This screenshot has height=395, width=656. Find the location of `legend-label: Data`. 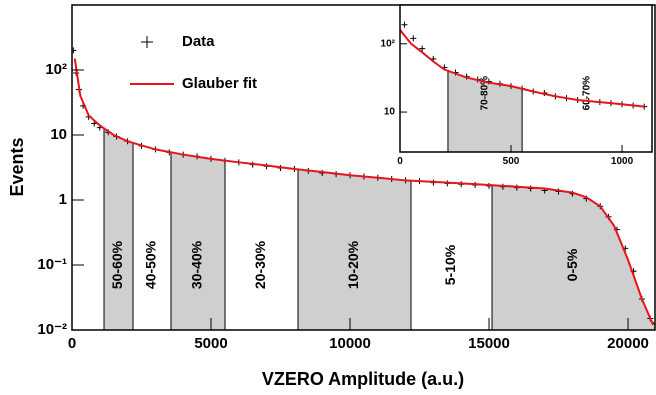

legend-label: Data is located at coordinates (198, 41).